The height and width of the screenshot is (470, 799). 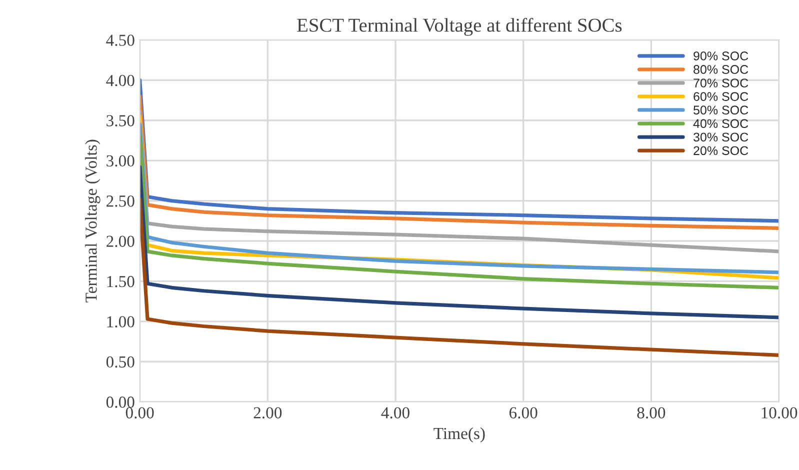 I want to click on y-tick-label: 3.00, so click(x=120, y=161).